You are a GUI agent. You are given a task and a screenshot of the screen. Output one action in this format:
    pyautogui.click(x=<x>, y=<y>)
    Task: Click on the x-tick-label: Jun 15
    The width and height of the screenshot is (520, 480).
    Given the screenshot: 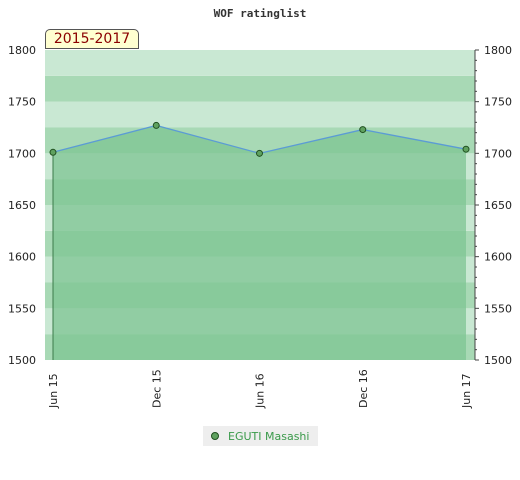 What is the action you would take?
    pyautogui.click(x=53, y=391)
    